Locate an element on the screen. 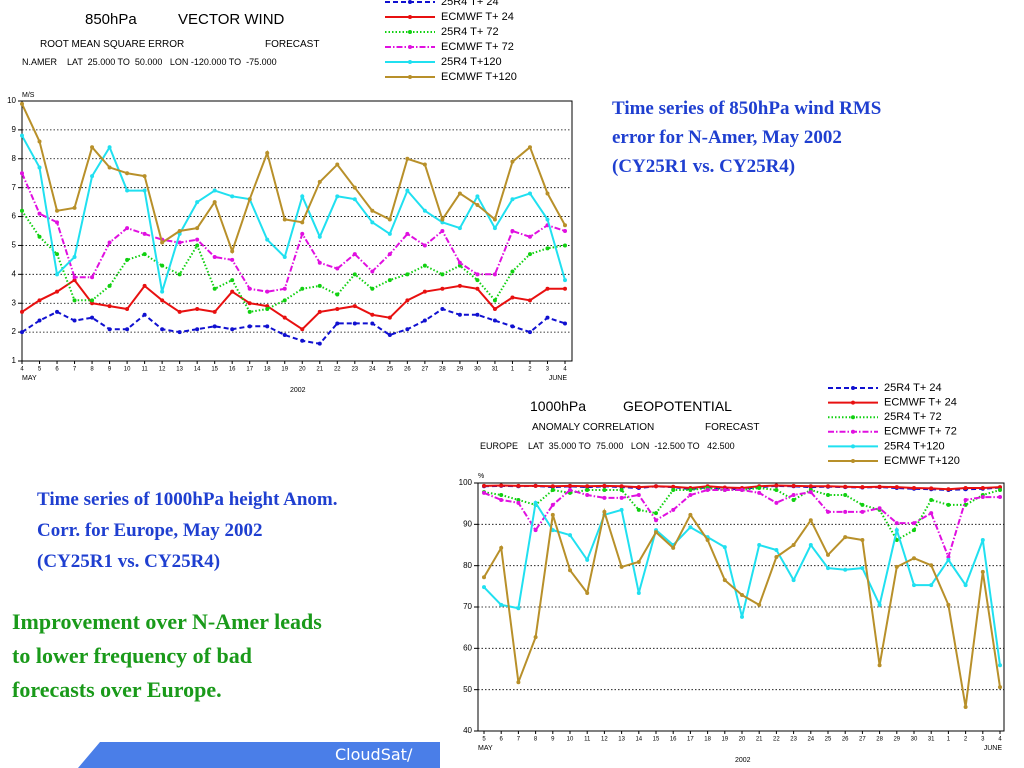 The height and width of the screenshot is (768, 1024). caption-line: error for N-Amer, May 2002 is located at coordinates (727, 137).